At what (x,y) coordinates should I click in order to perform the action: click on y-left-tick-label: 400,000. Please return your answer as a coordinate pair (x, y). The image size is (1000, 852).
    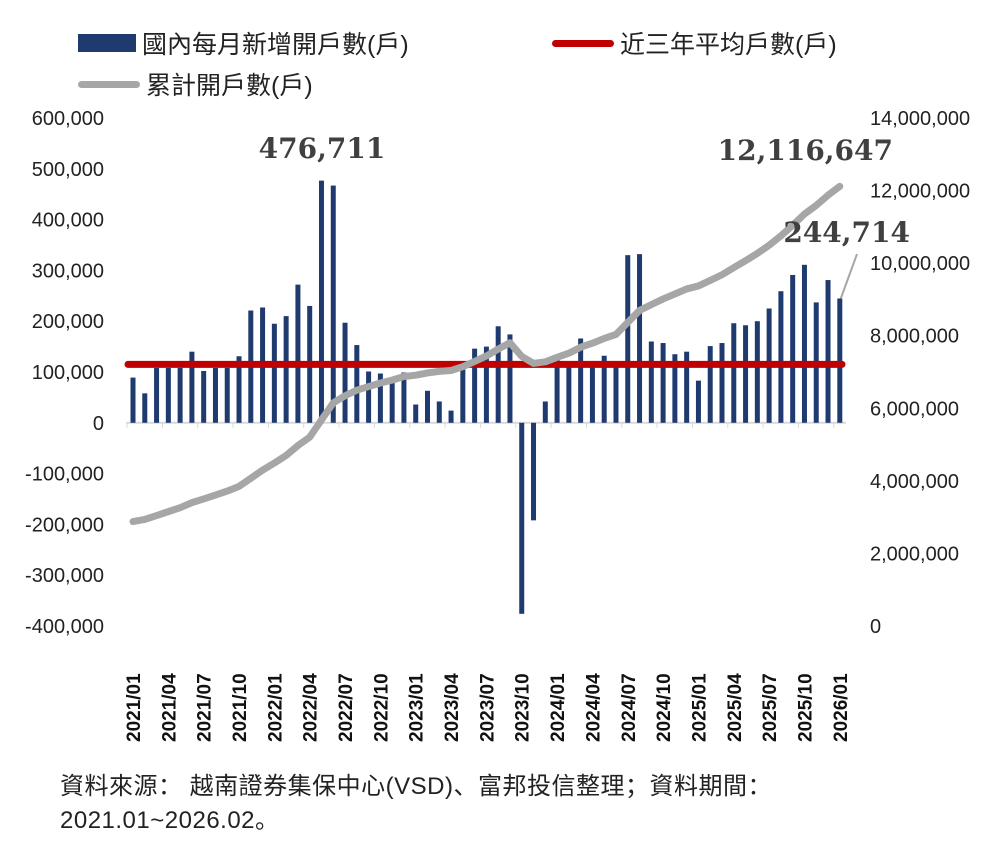
    Looking at the image, I should click on (68, 221).